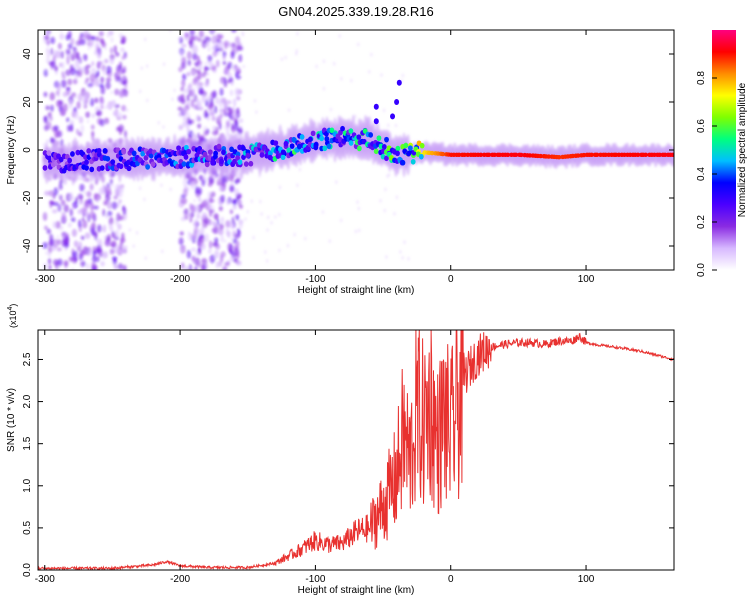 The height and width of the screenshot is (600, 750). I want to click on colorbar-strip, so click(724, 150).